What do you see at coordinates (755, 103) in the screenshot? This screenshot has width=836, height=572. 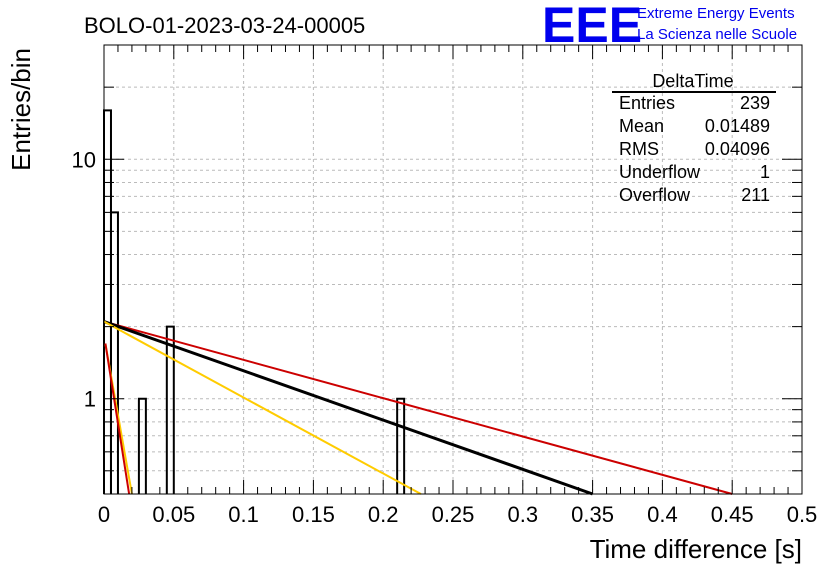 I see `stats-value-entries: 239` at bounding box center [755, 103].